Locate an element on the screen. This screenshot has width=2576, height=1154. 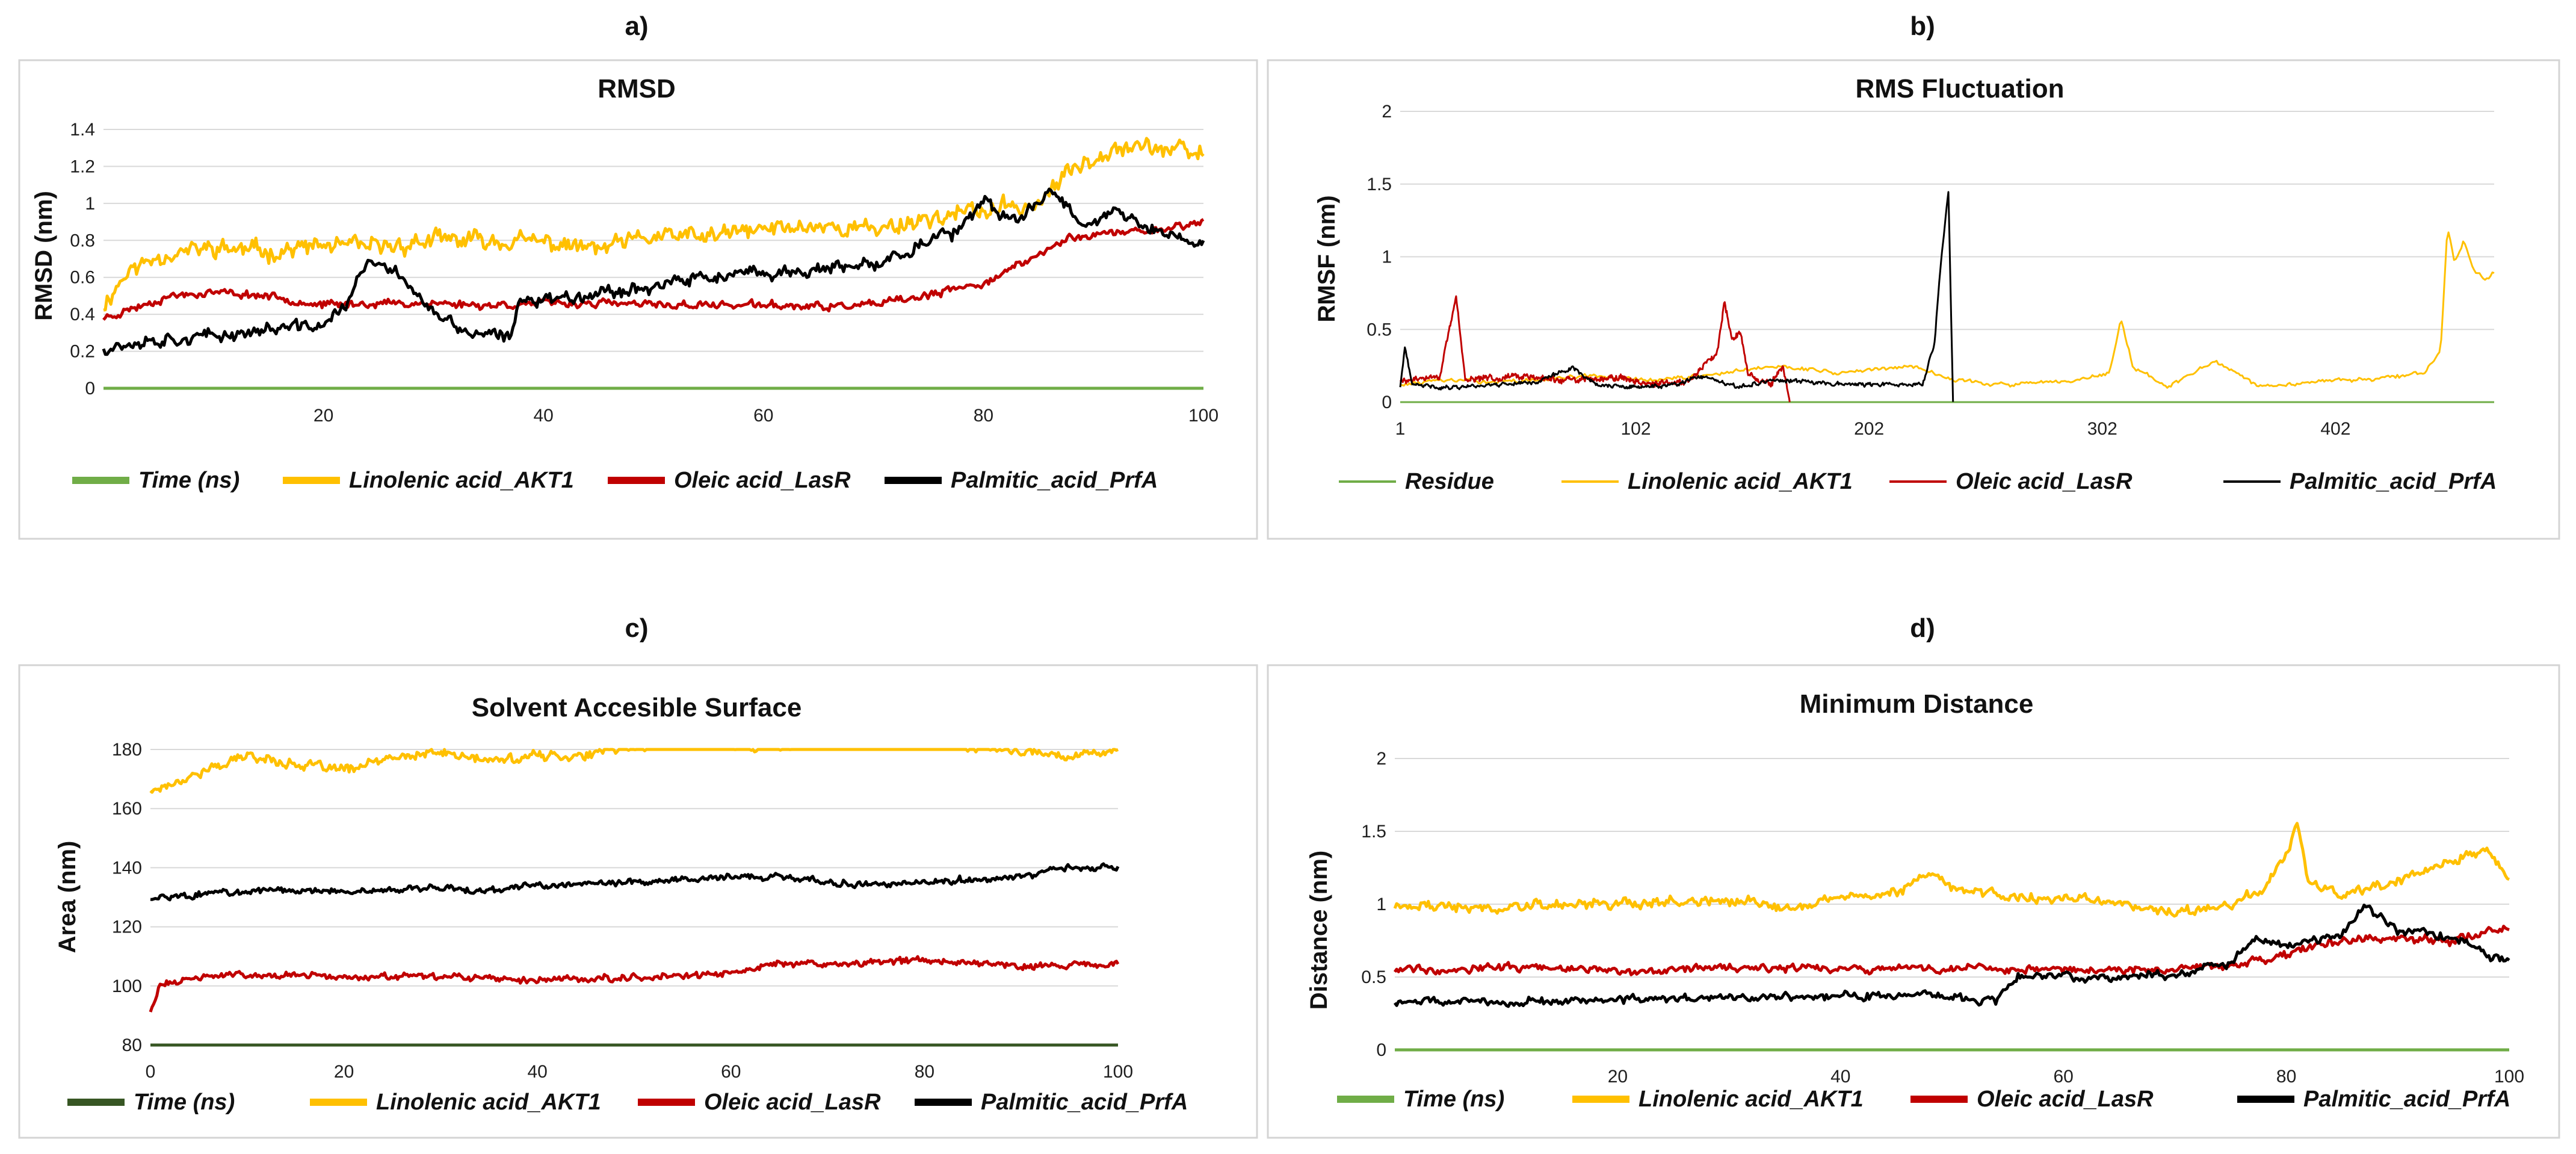
legend-label-c-0: Time (ns) is located at coordinates (184, 1102).